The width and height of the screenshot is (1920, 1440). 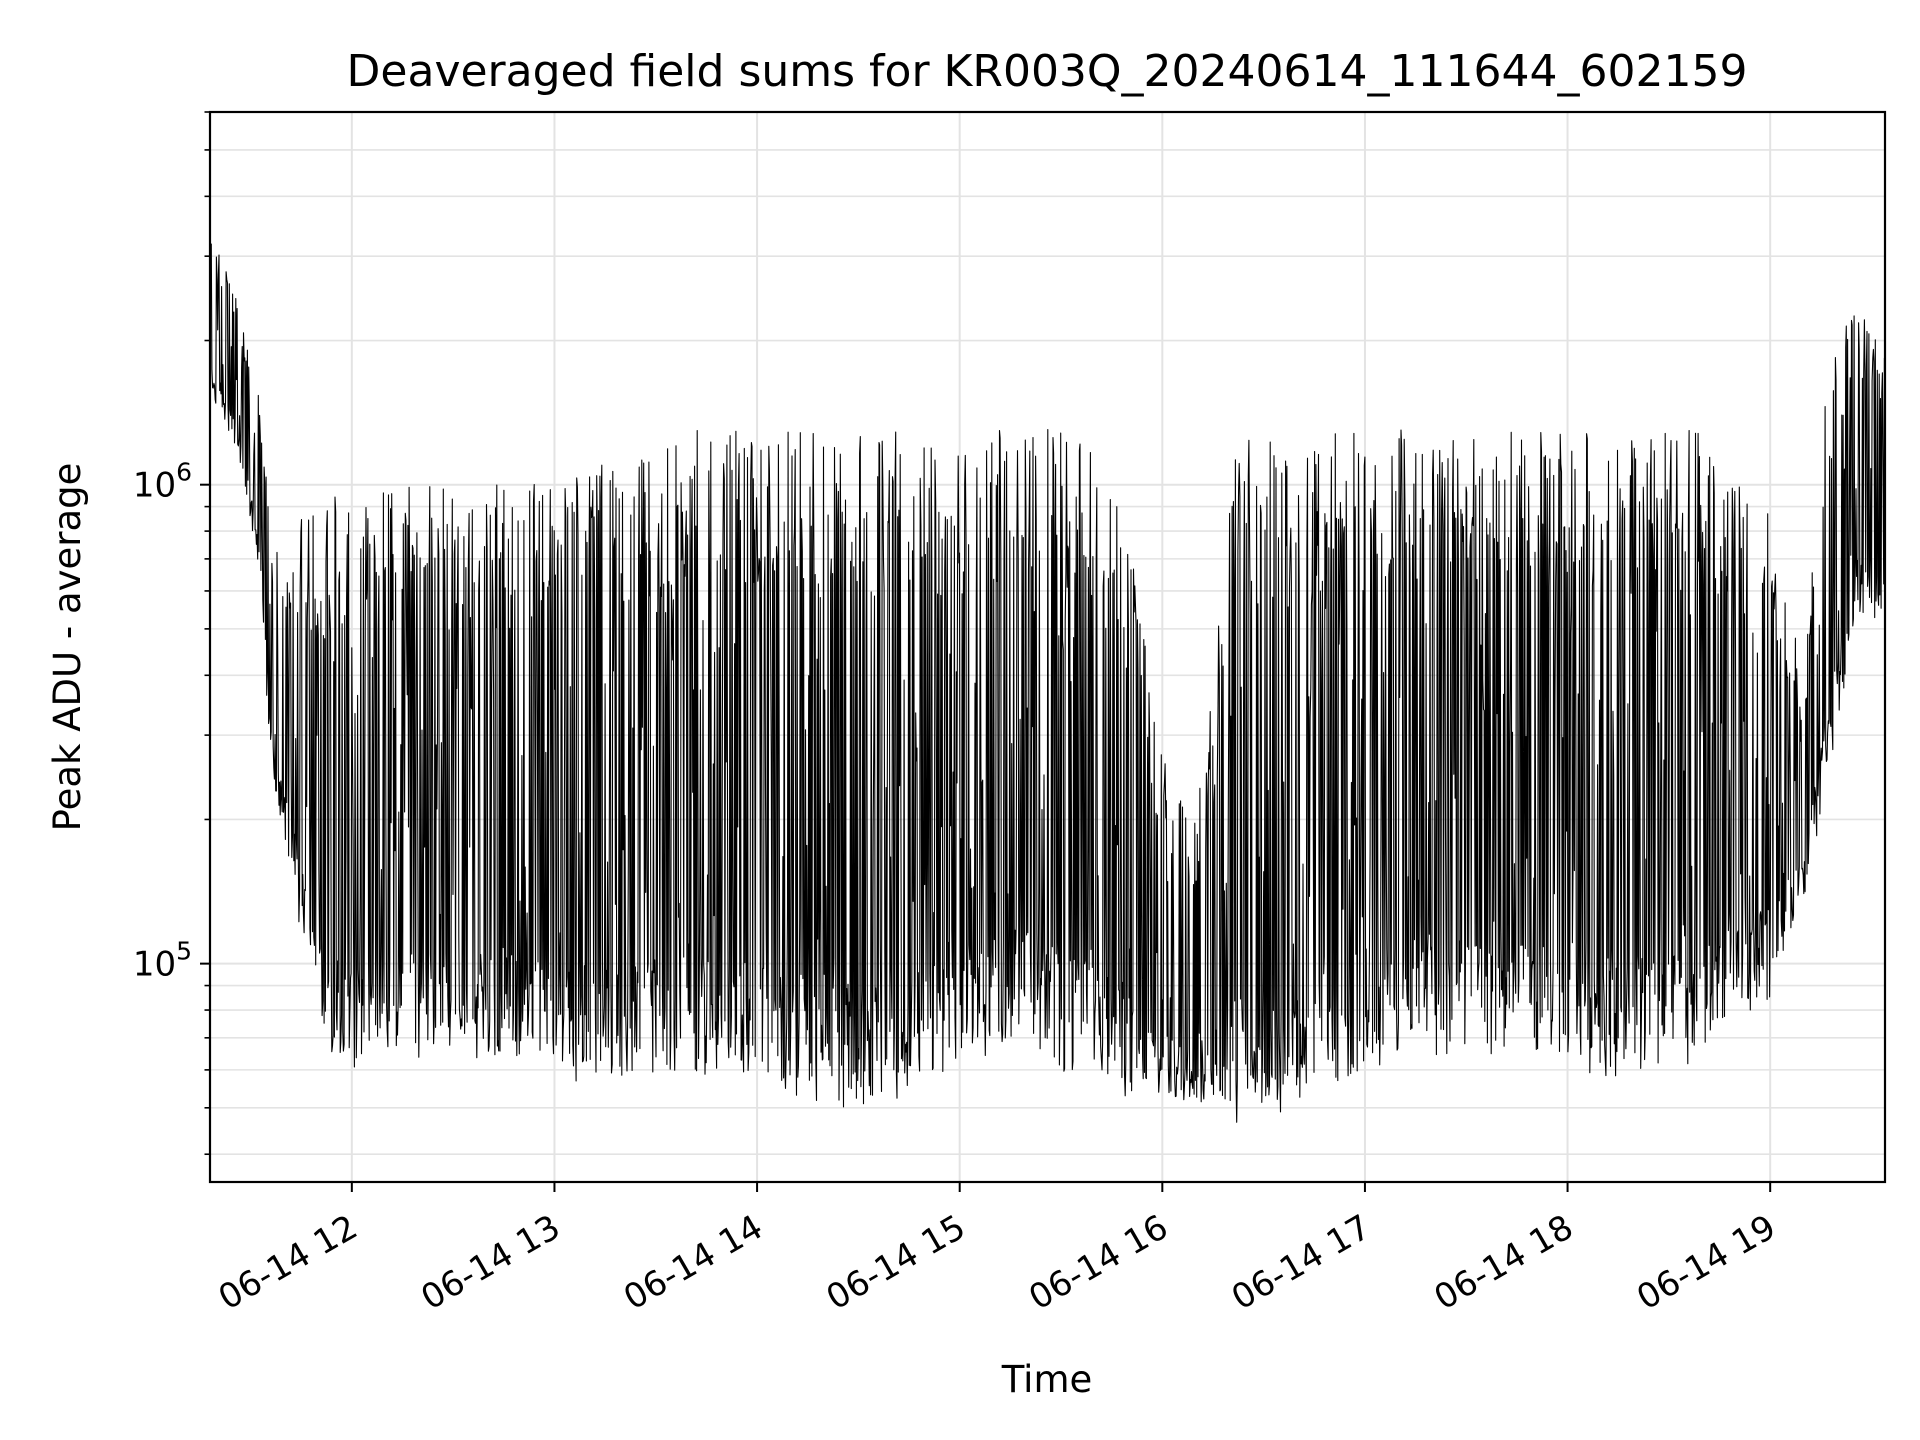 I want to click on y-tick-label: 10⁶, so click(x=162, y=482).